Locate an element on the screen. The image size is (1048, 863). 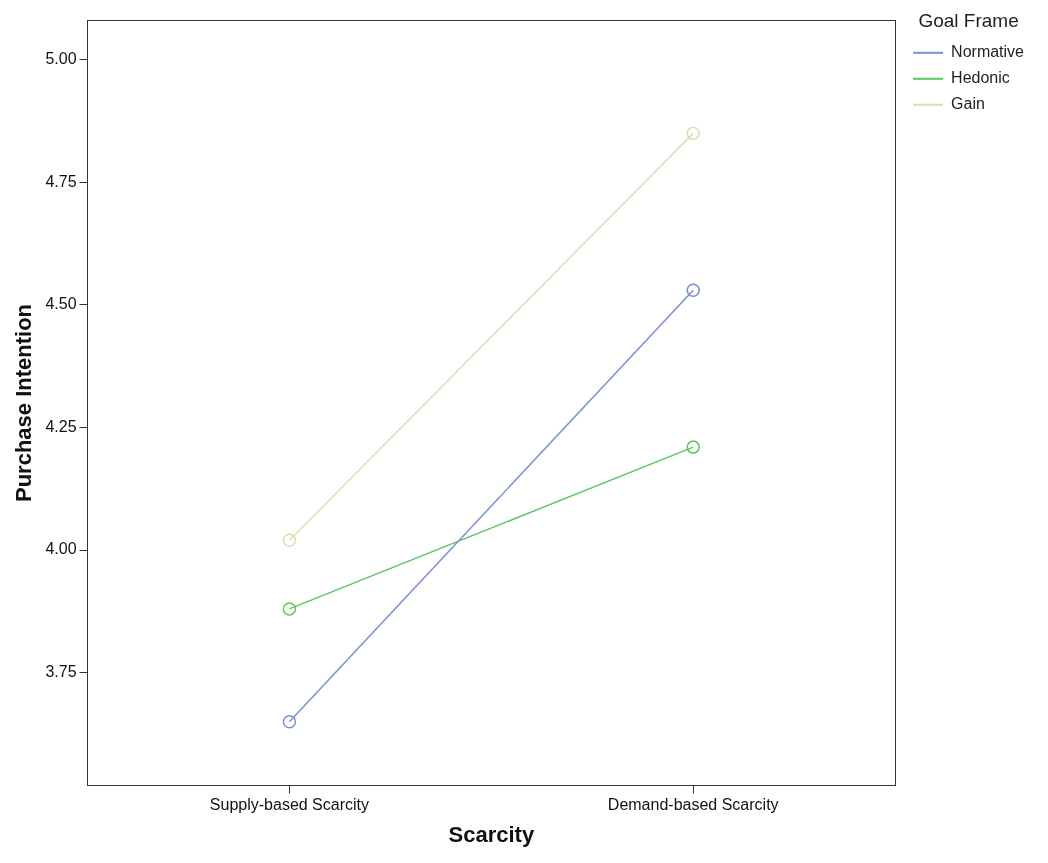
x-tick-label: Demand-based Scarcity is located at coordinates (693, 805).